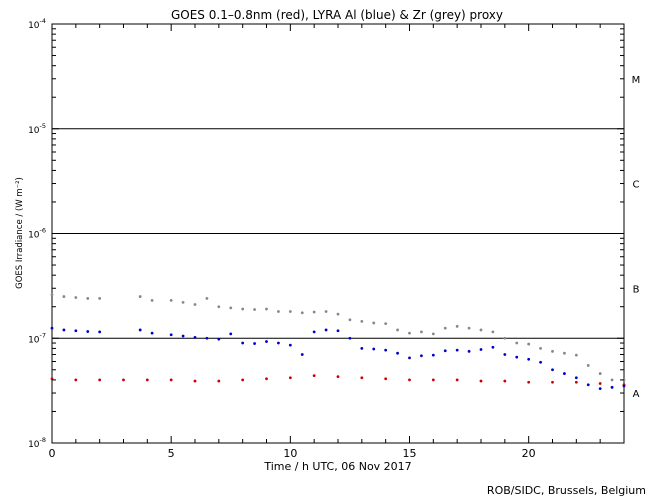 The image size is (650, 500). What do you see at coordinates (636, 394) in the screenshot?
I see `flare-class-label: A` at bounding box center [636, 394].